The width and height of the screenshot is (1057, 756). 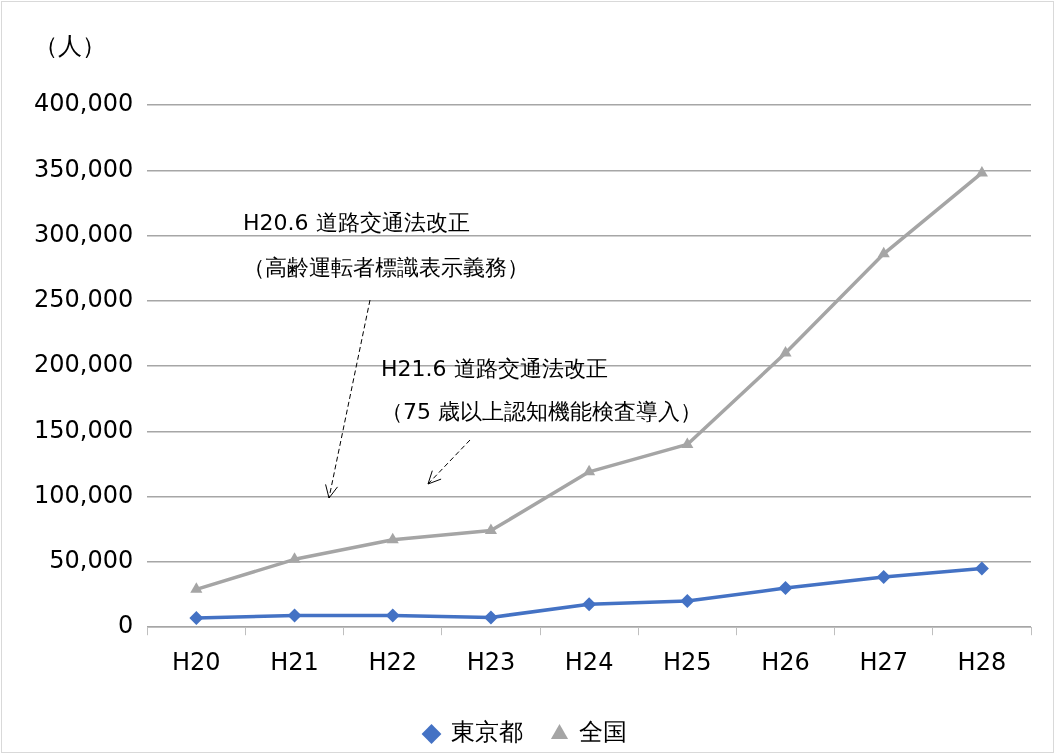 I want to click on x-tick-label: H24, so click(x=589, y=661).